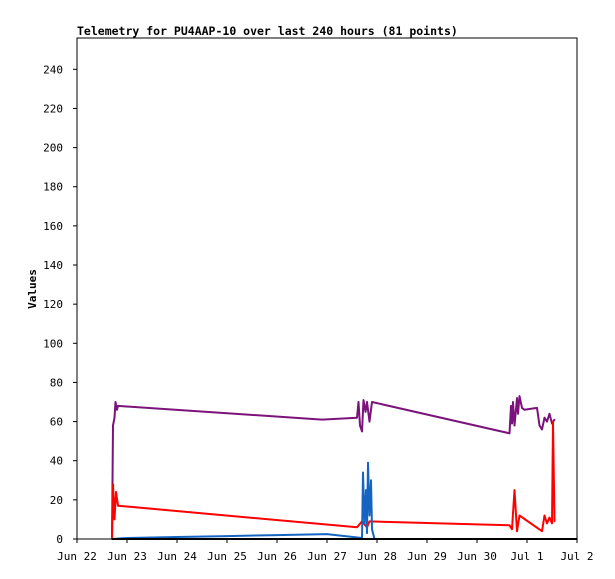  What do you see at coordinates (53, 343) in the screenshot?
I see `y-tick-label: 100` at bounding box center [53, 343].